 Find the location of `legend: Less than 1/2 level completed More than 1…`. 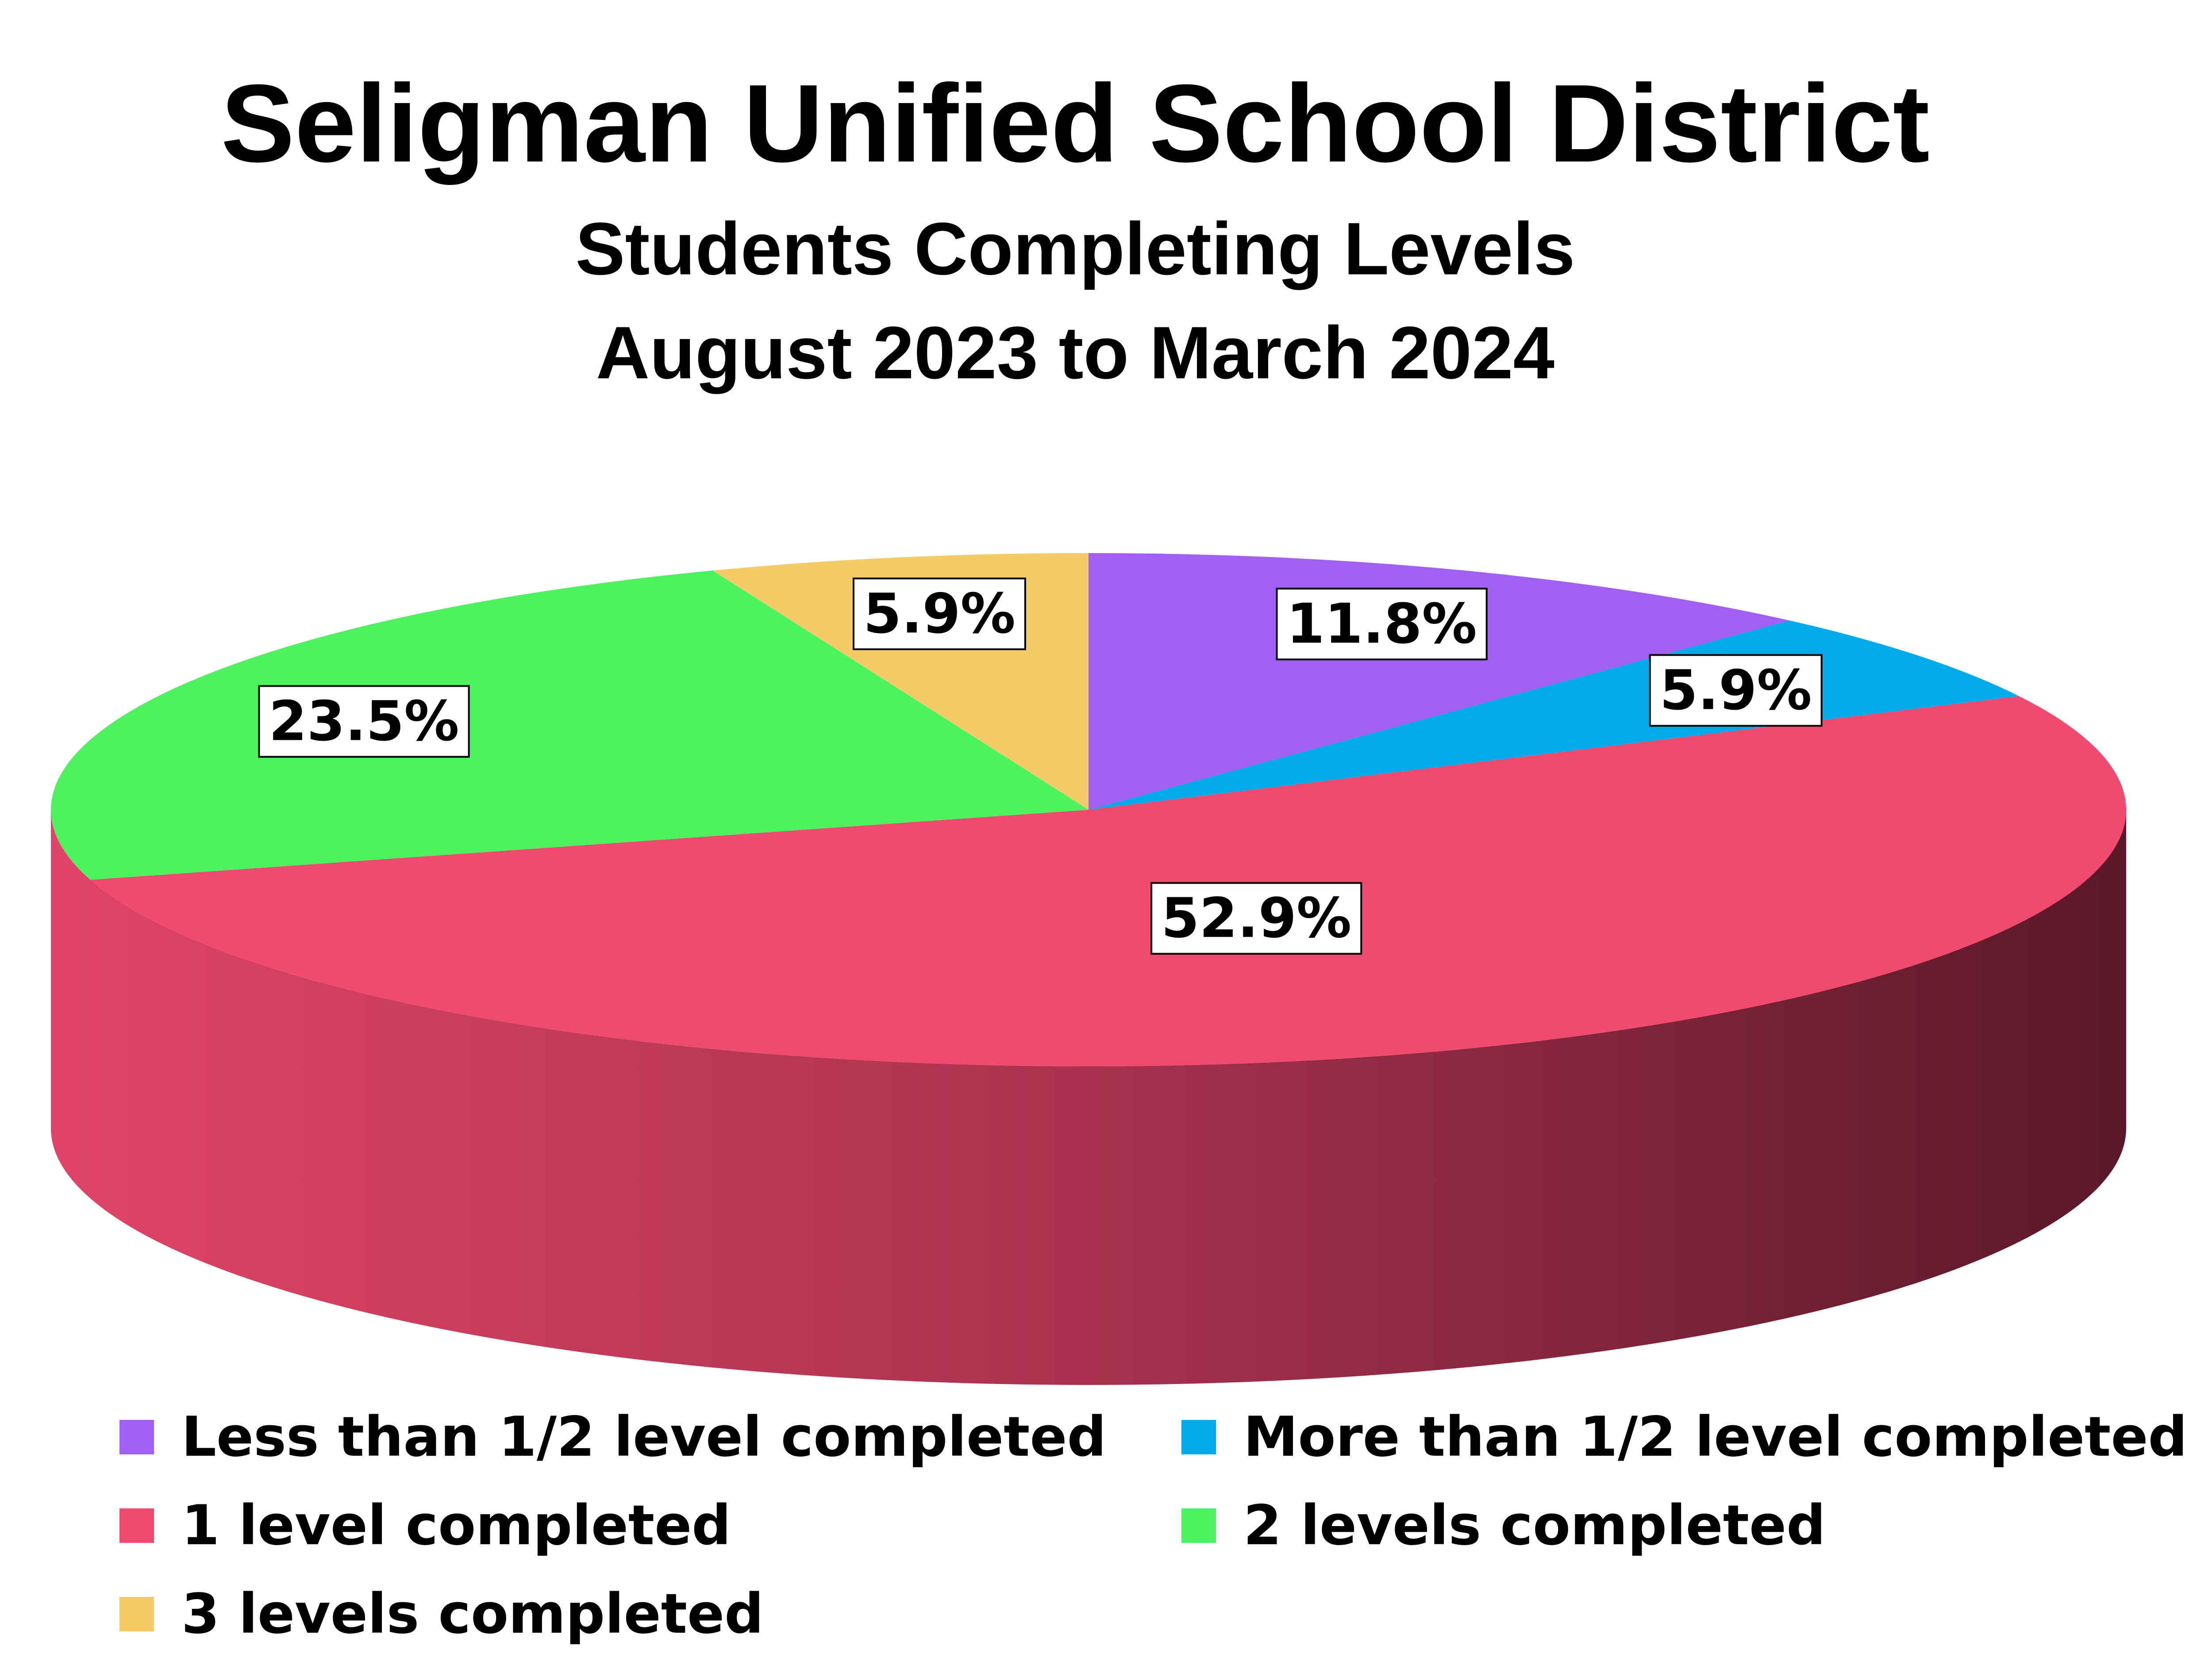

legend: Less than 1/2 level completed More than 1… is located at coordinates (1153, 1525).